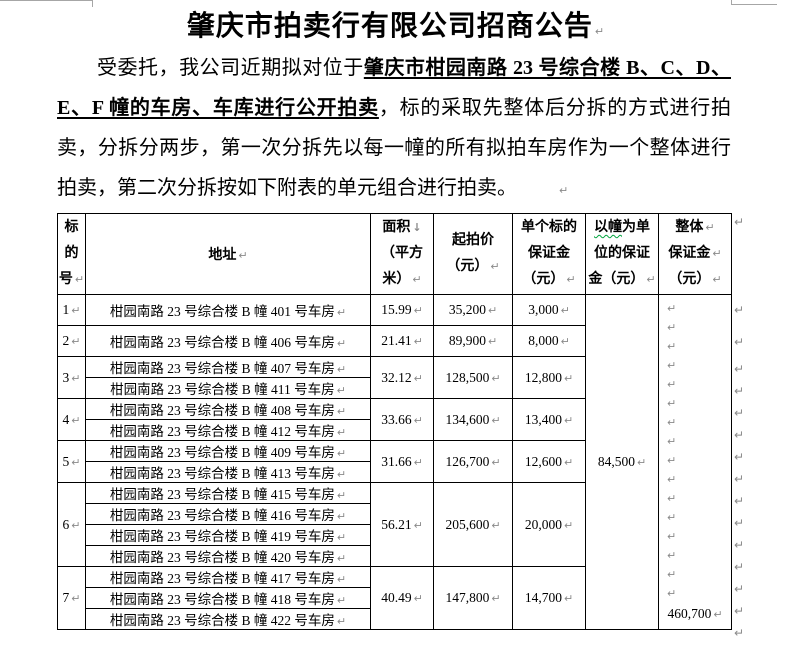  What do you see at coordinates (622, 461) in the screenshot?
I see `building-deposit-value: 84,500 ↵` at bounding box center [622, 461].